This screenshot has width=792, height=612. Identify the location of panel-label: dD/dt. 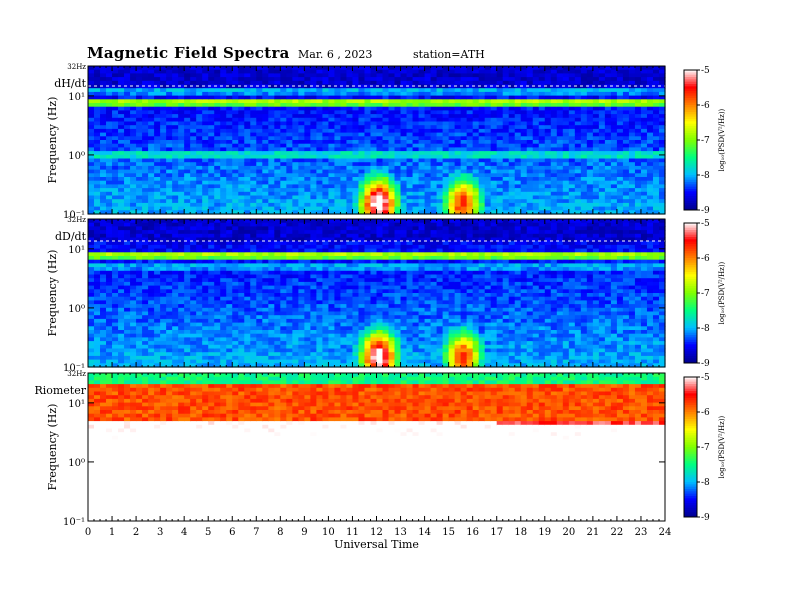
(71, 236).